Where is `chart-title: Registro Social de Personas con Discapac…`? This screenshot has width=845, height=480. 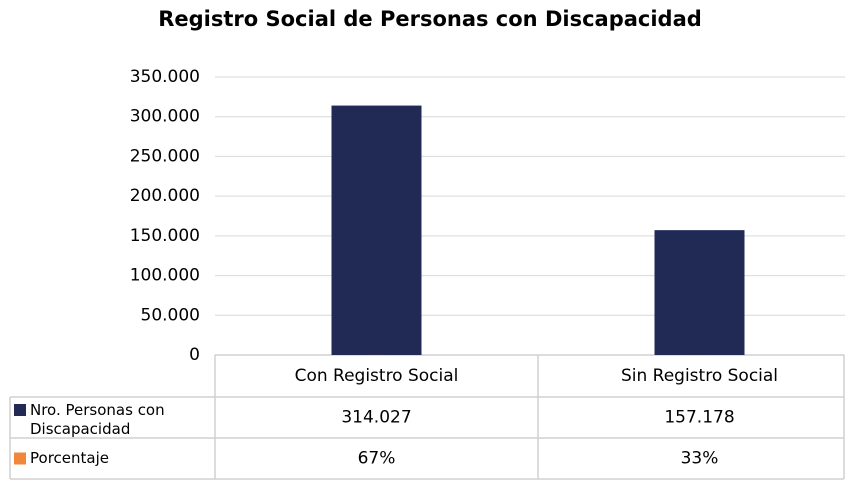
chart-title: Registro Social de Personas con Discapac… is located at coordinates (430, 19).